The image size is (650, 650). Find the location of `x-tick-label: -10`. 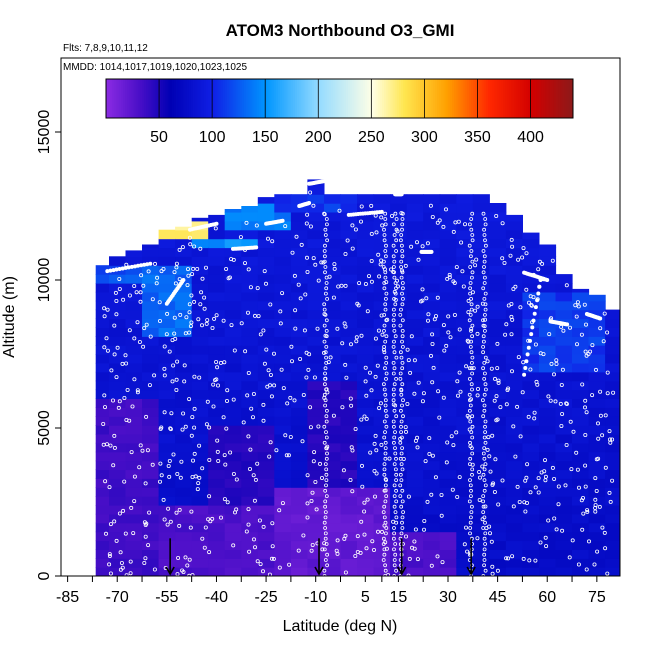

x-tick-label: -10 is located at coordinates (315, 597).